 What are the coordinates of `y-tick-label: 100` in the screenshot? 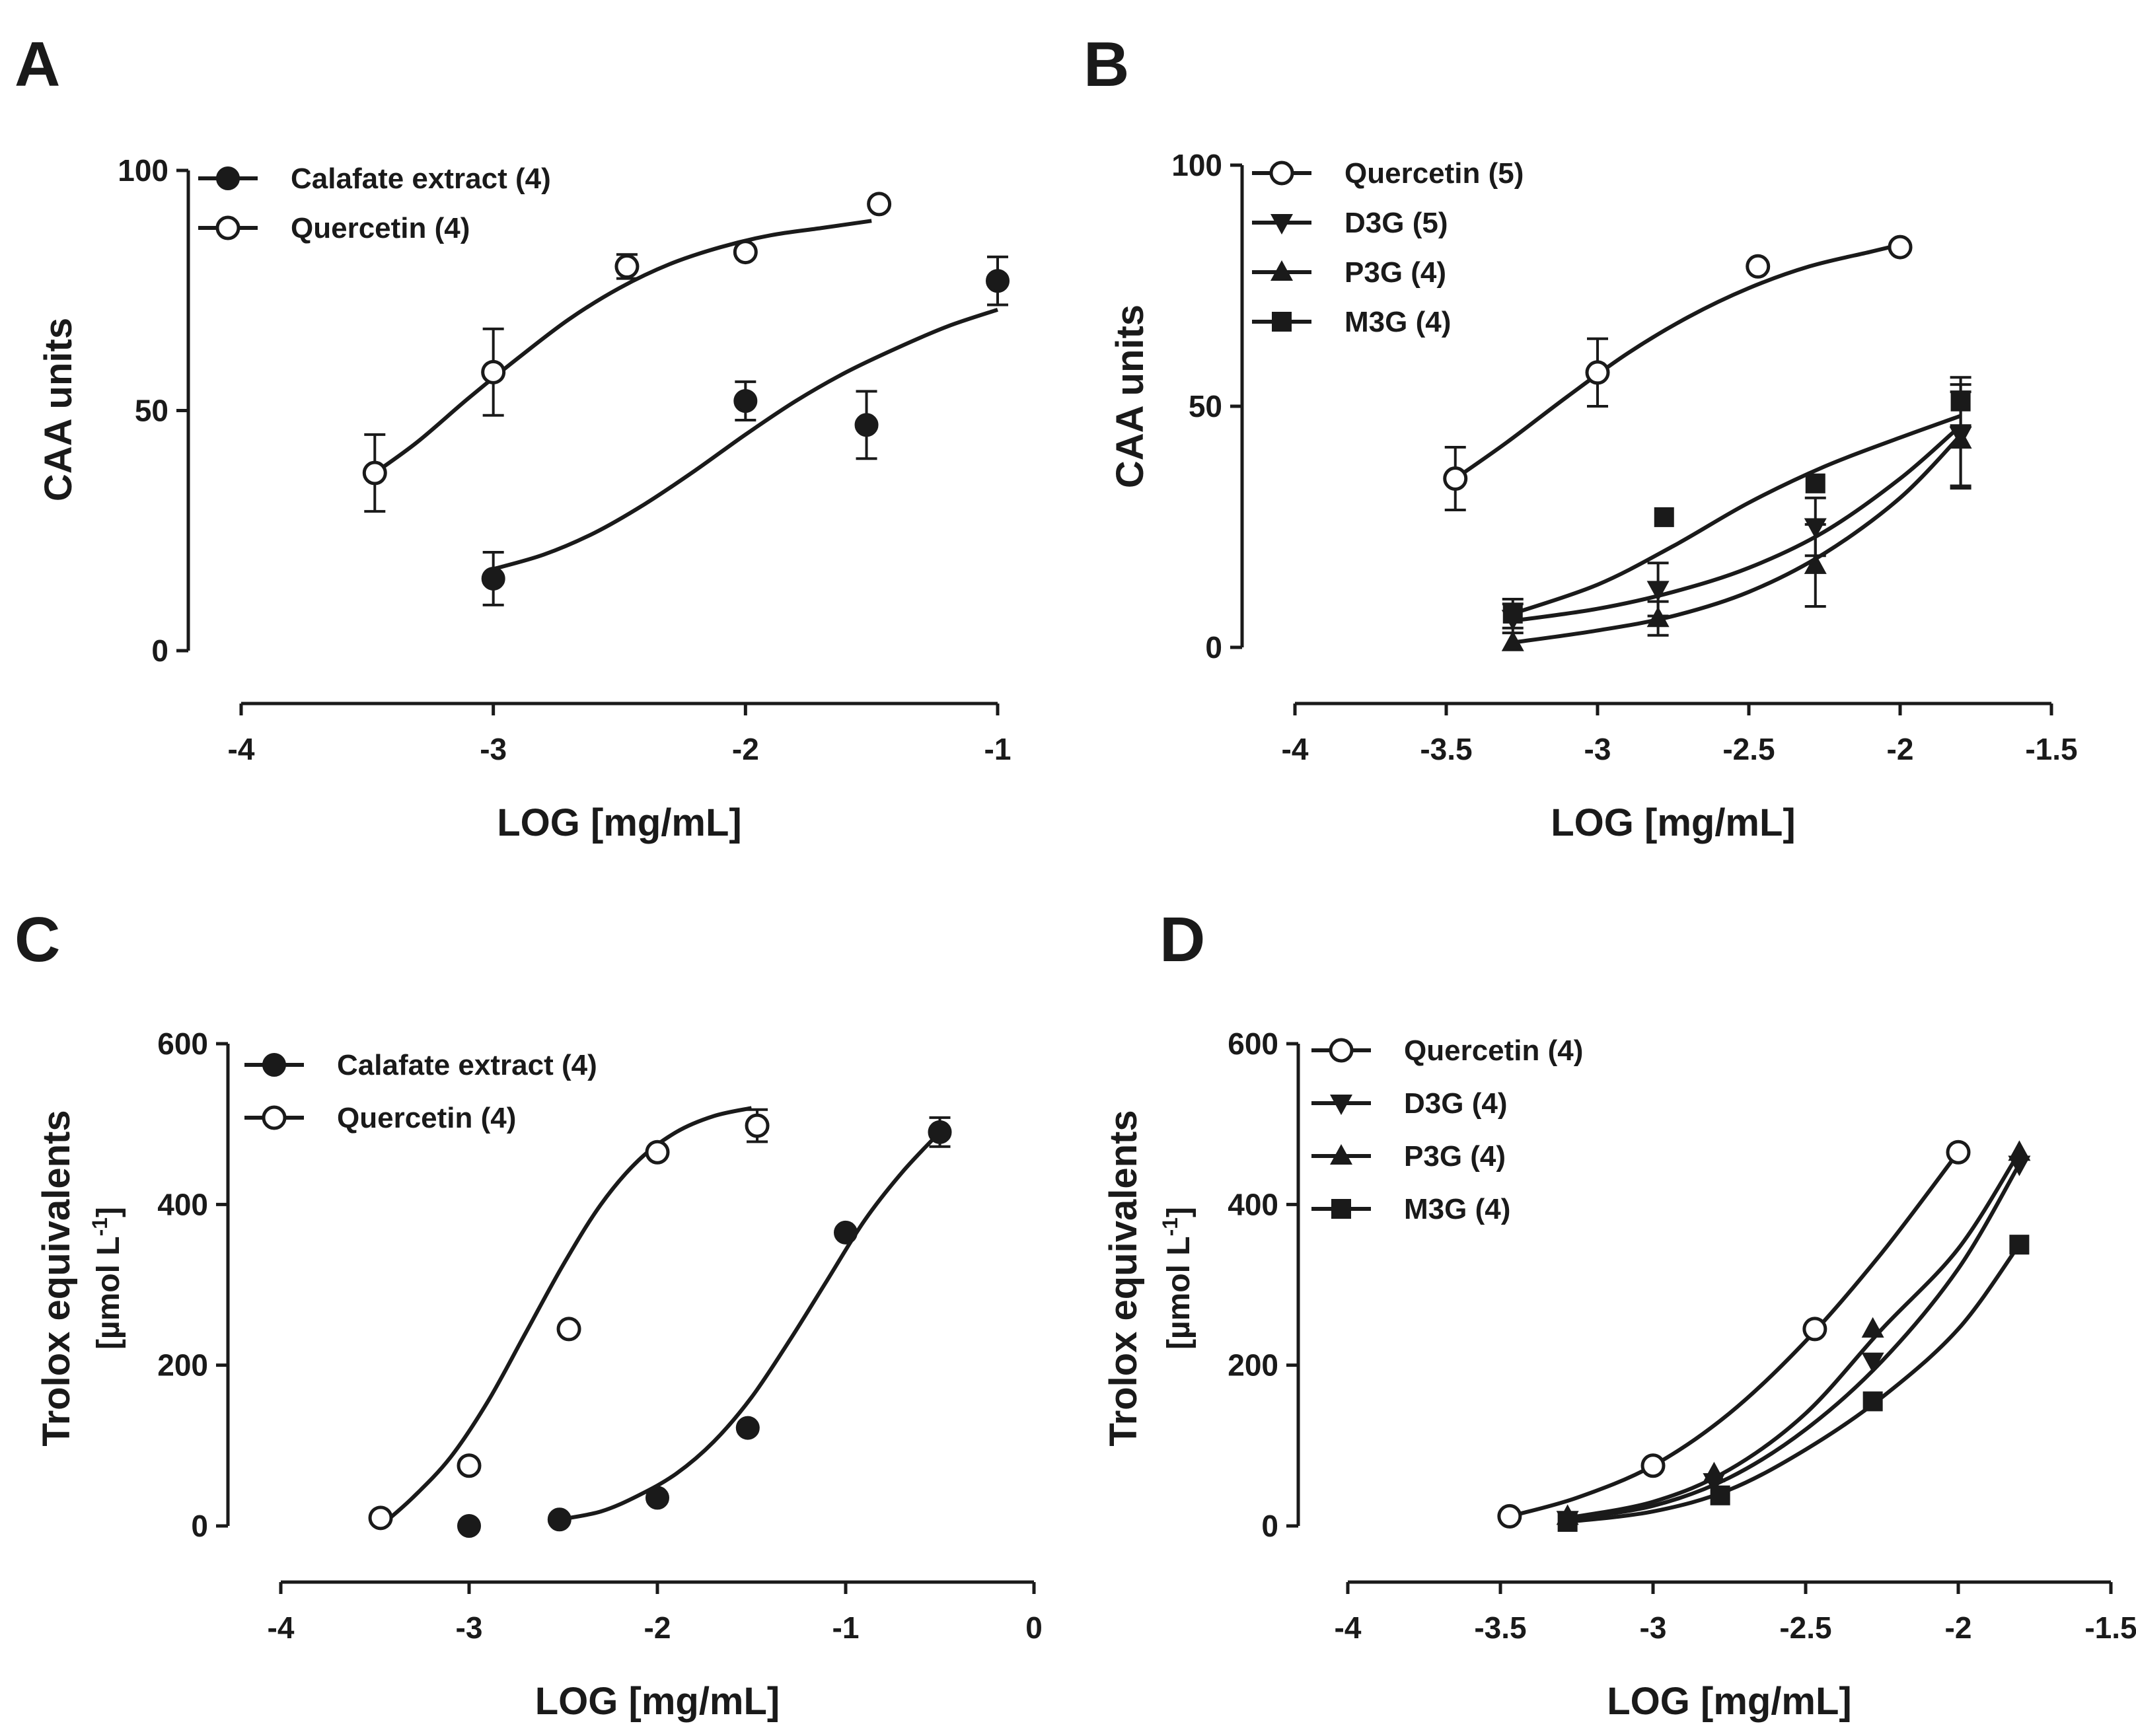 It's located at (143, 170).